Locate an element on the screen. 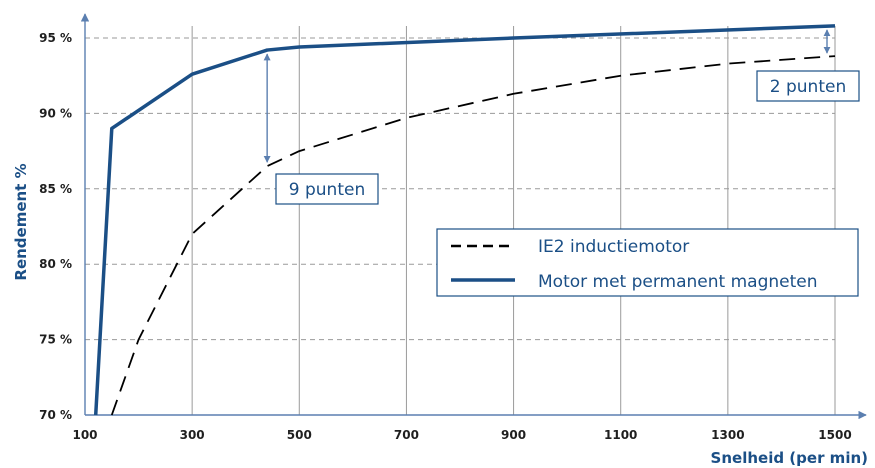 The width and height of the screenshot is (875, 468). legend-box is located at coordinates (647, 262).